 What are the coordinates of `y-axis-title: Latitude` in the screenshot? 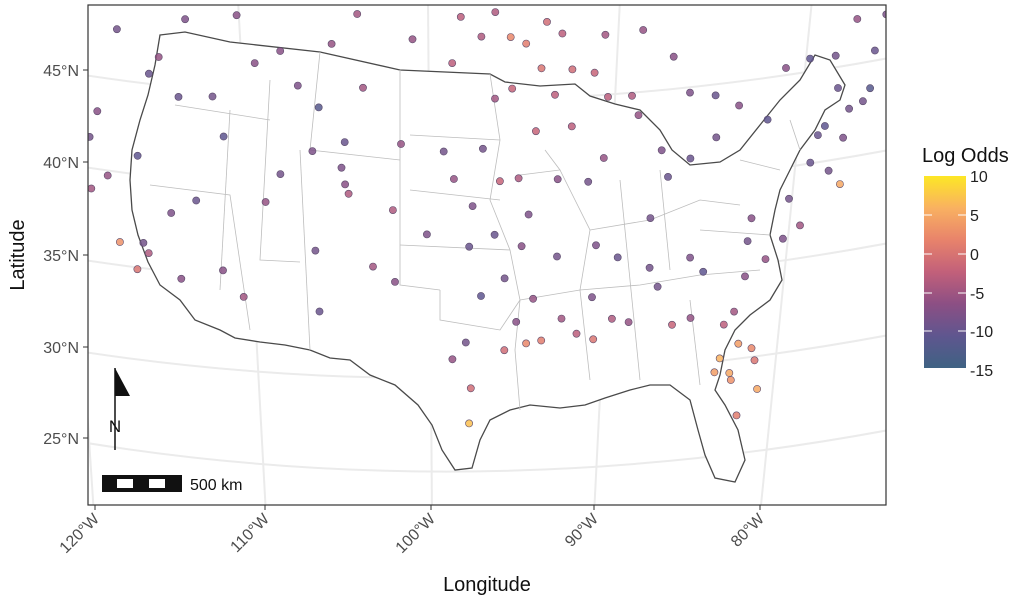 It's located at (18, 254).